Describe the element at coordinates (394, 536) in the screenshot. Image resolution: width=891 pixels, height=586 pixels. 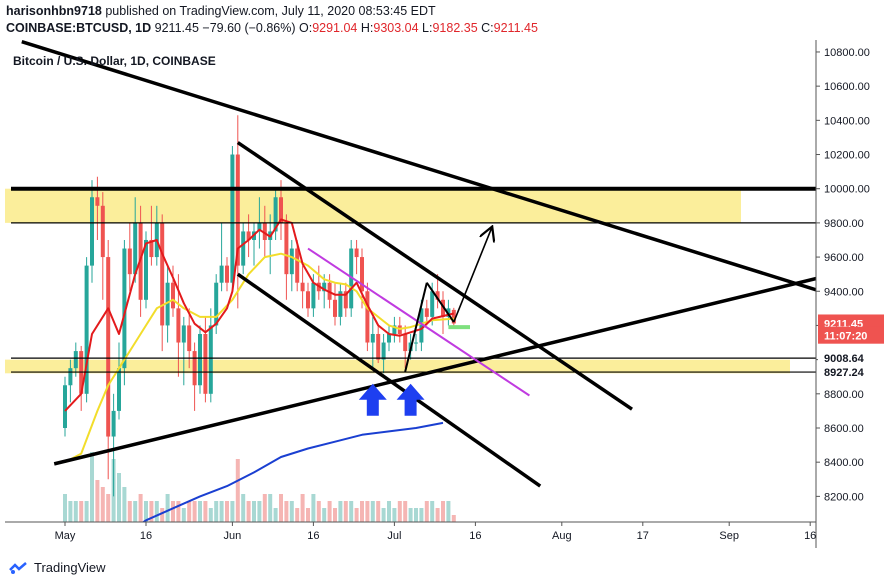
I see `x-tick-label: Jul` at that location.